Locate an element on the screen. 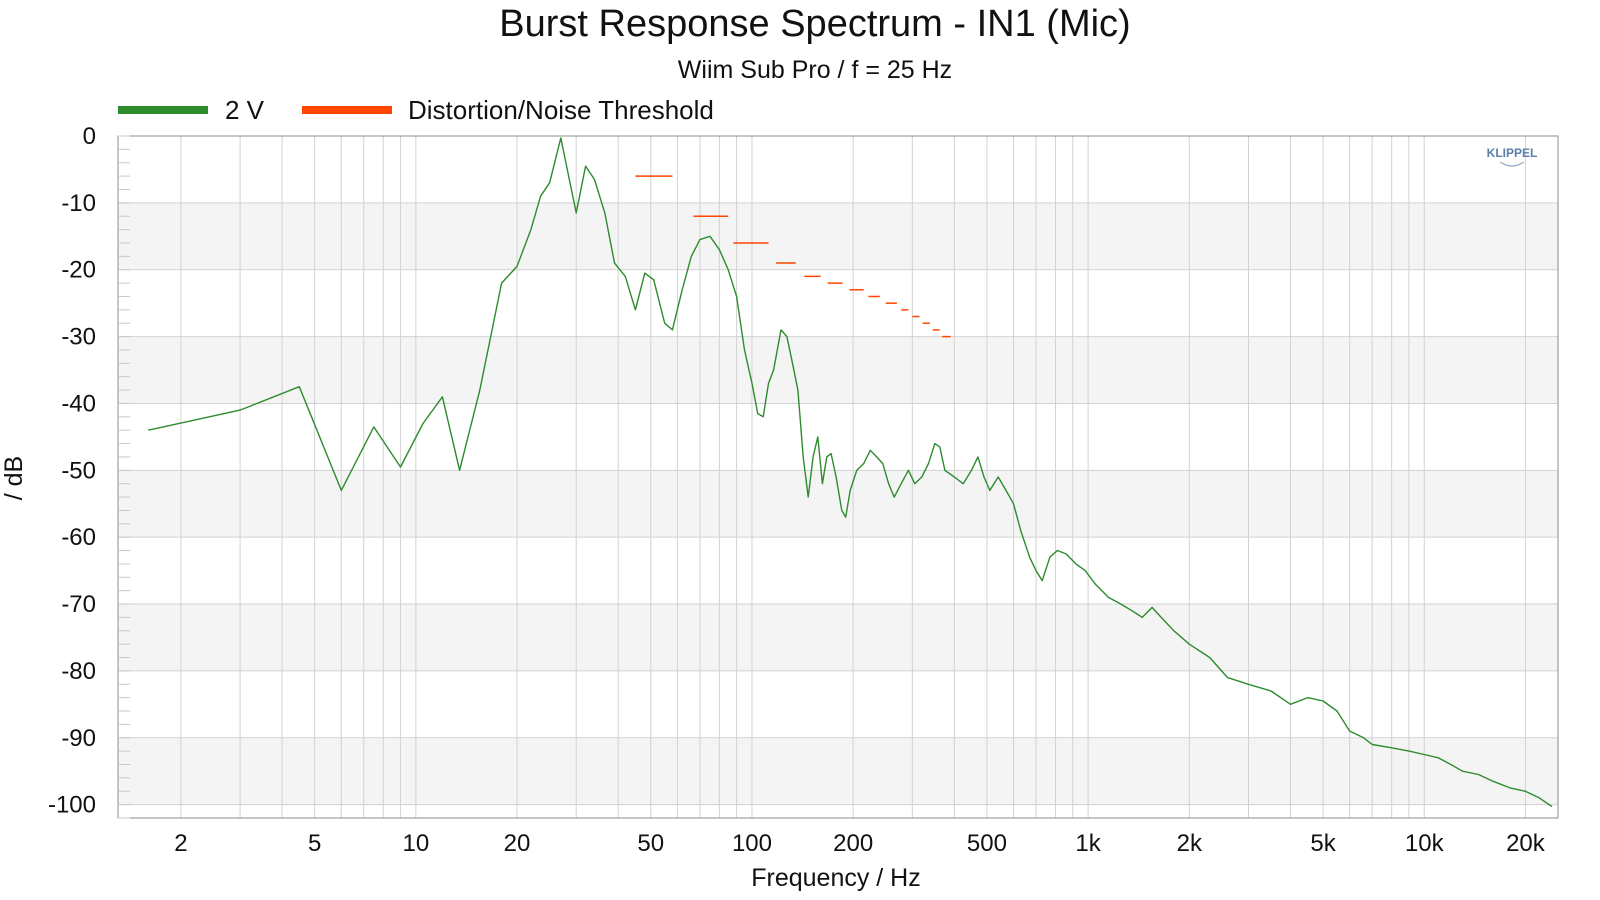  x-tick-label: 2k is located at coordinates (1190, 843).